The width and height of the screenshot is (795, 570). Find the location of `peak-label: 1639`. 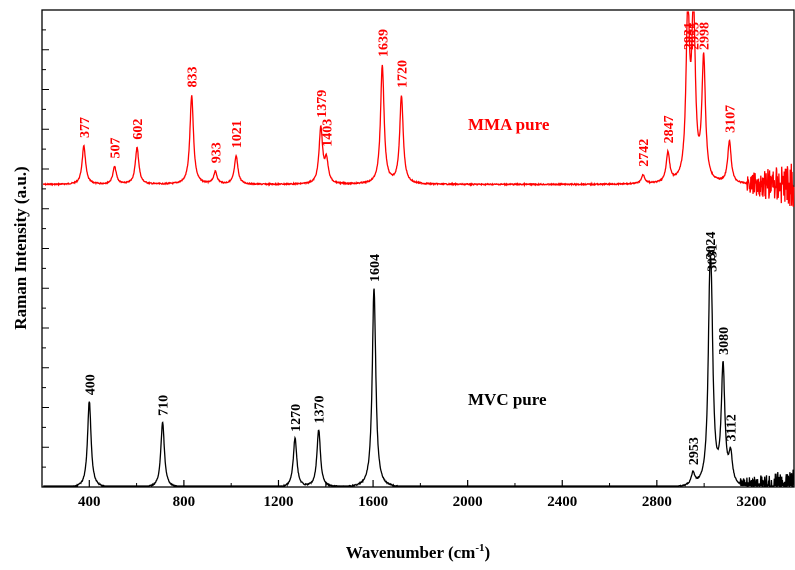

peak-label: 1639 is located at coordinates (383, 43).